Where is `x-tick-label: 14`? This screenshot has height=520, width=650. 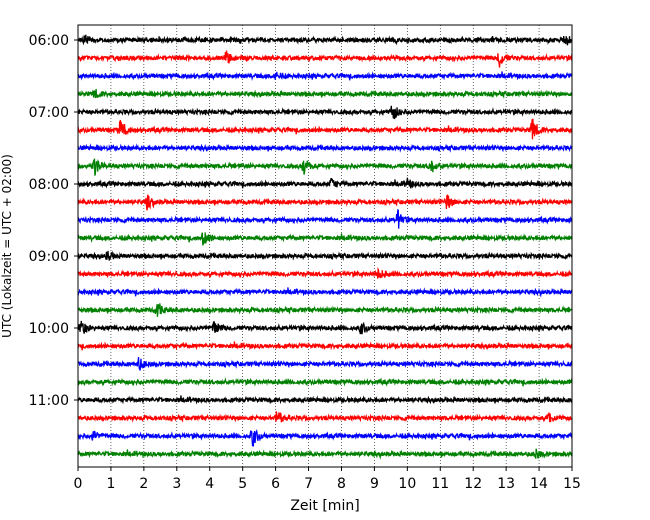
x-tick-label: 14 is located at coordinates (539, 484).